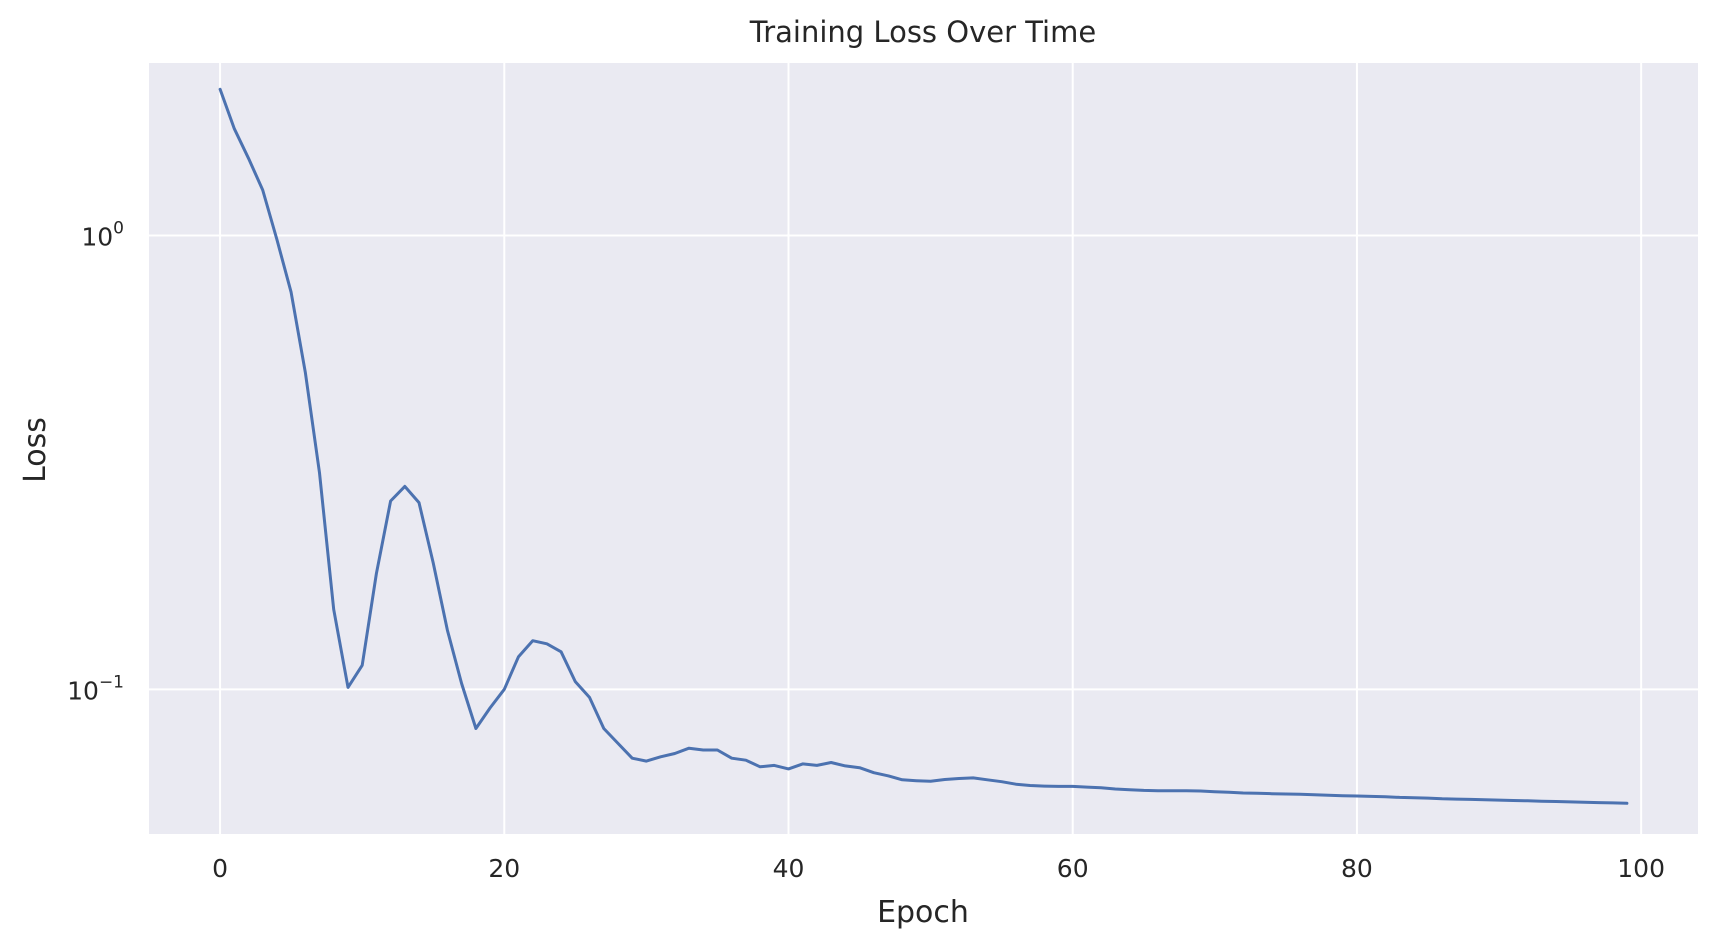 The width and height of the screenshot is (1715, 951). Describe the element at coordinates (922, 32) in the screenshot. I see `chart-title: Training Loss Over Time` at that location.